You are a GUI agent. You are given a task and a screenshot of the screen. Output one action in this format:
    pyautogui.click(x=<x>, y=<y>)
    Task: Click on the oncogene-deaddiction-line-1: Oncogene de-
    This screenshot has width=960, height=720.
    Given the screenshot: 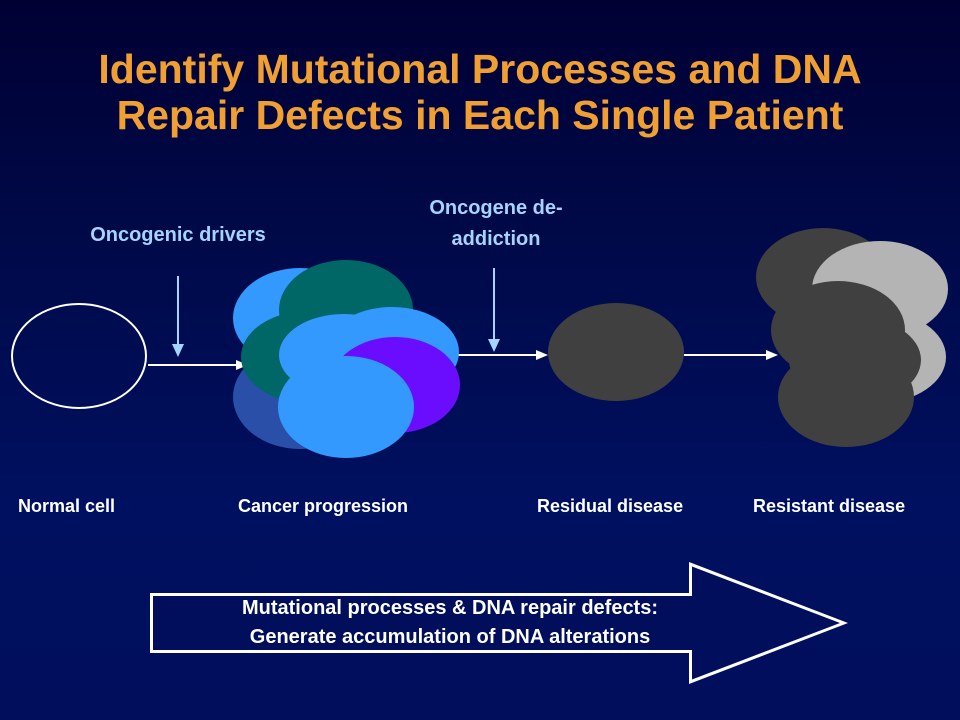 What is the action you would take?
    pyautogui.click(x=496, y=208)
    